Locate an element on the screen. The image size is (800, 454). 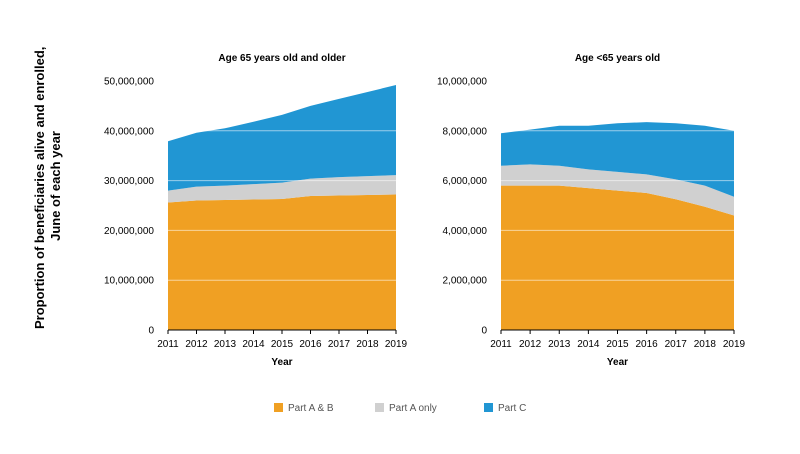
y-tick-label: 6,000,000 is located at coordinates (465, 181).